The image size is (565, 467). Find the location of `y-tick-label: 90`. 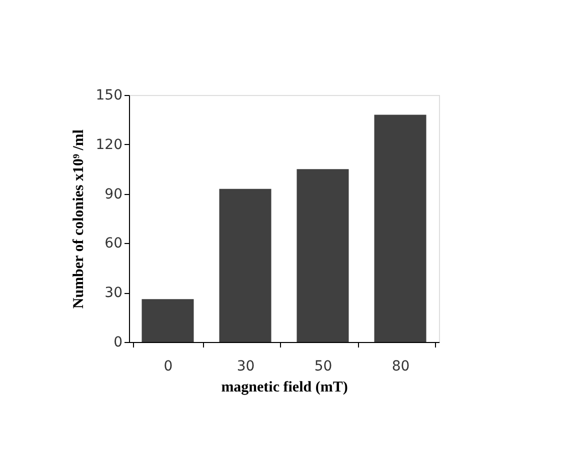

y-tick-label: 90 is located at coordinates (113, 194).